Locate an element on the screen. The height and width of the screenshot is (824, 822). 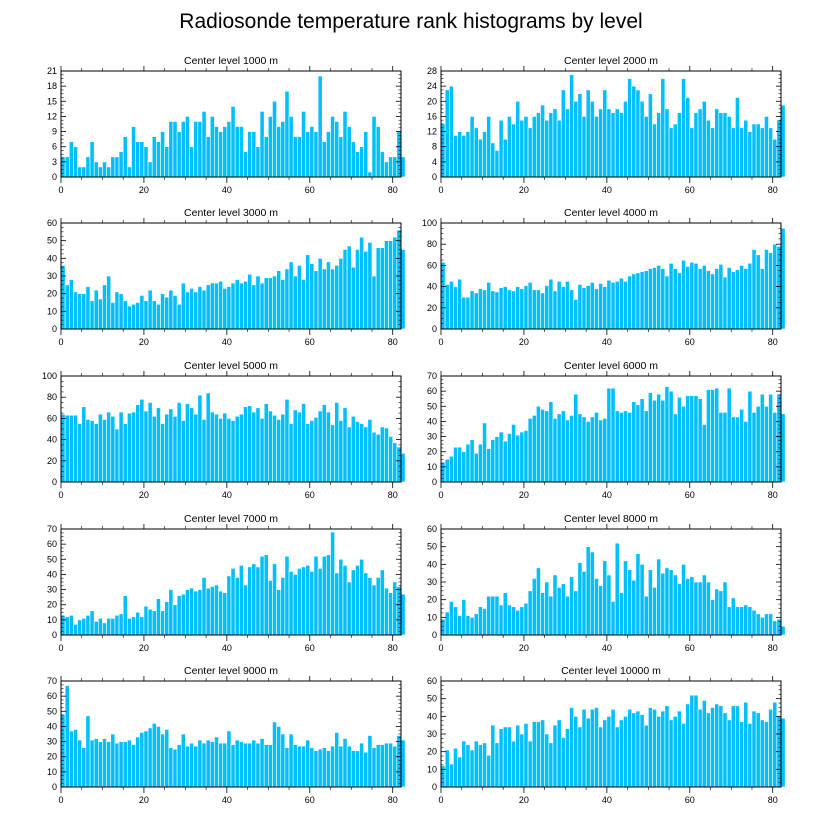
y-tick-label: 40 is located at coordinates (52, 726).